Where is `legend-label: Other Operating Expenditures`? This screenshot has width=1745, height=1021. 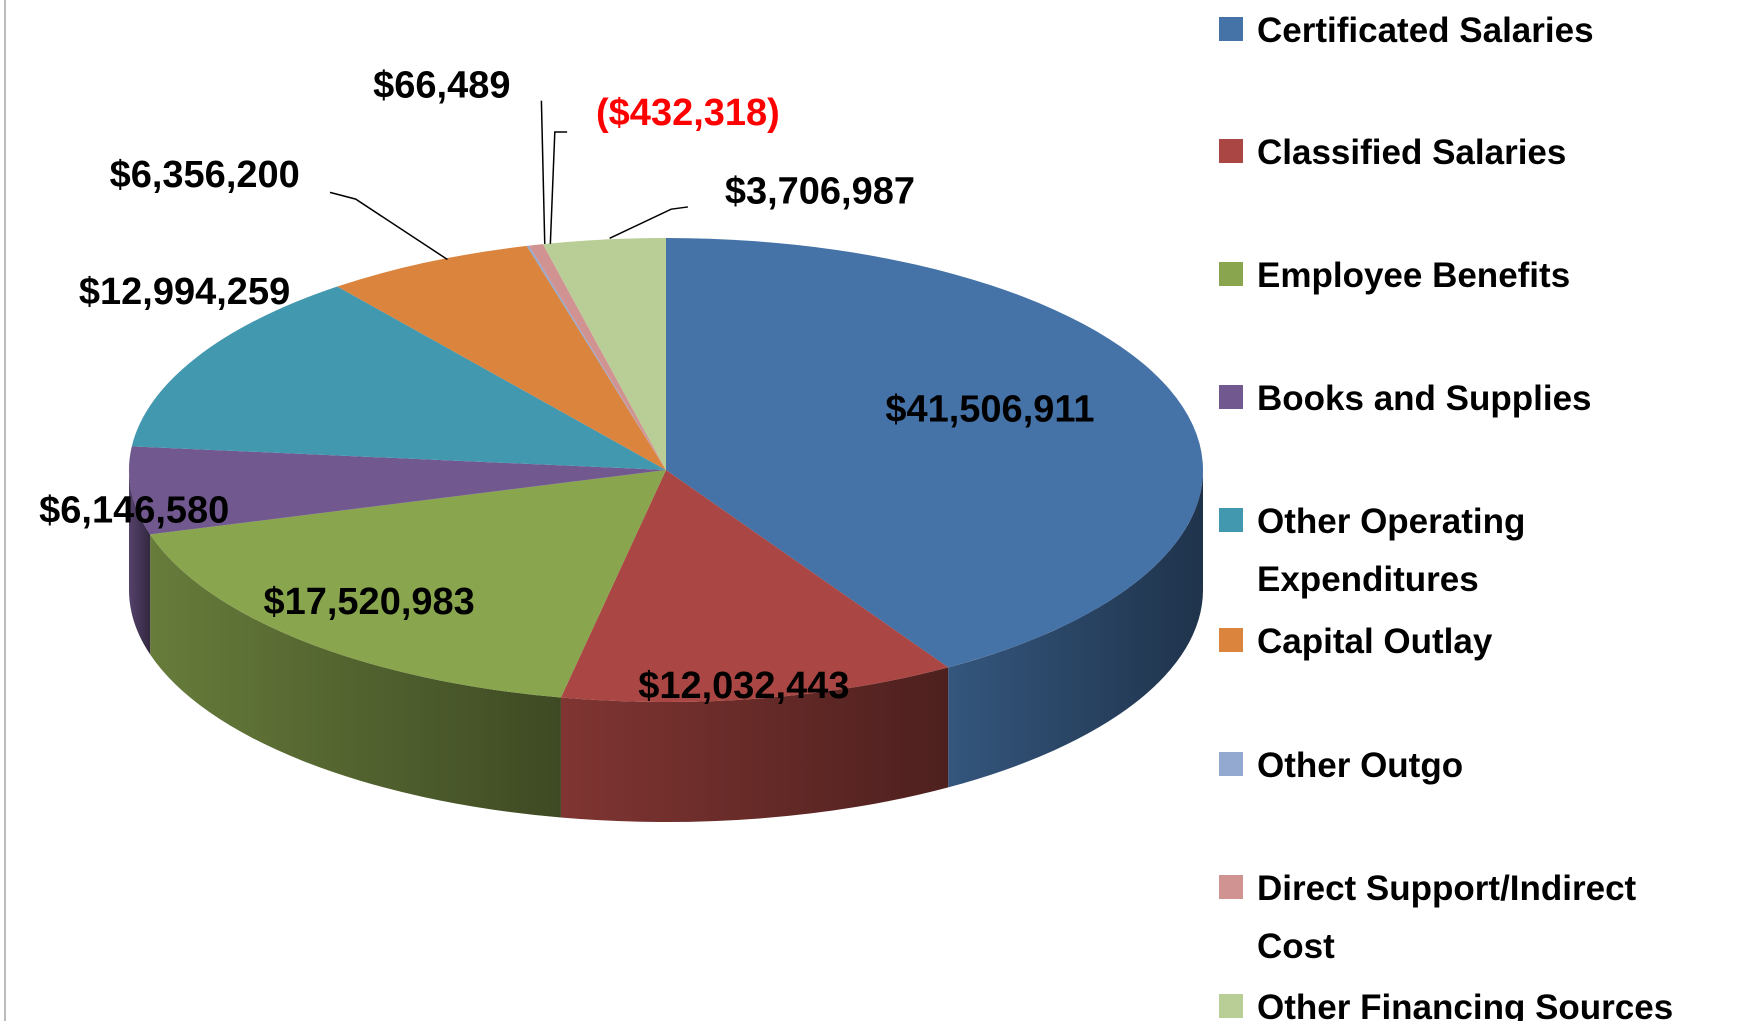 legend-label: Other Operating Expenditures is located at coordinates (1391, 550).